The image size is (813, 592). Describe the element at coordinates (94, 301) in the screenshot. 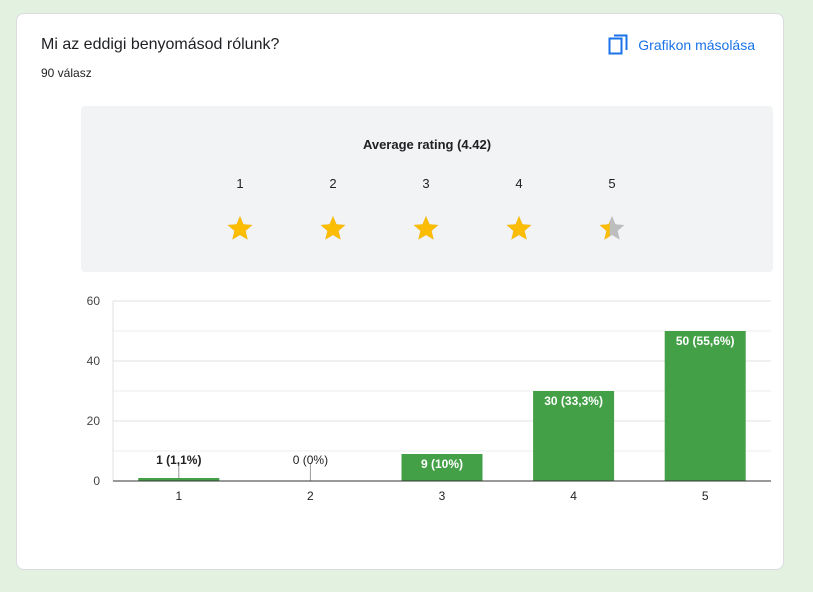

I see `y-tick-label: 60` at that location.